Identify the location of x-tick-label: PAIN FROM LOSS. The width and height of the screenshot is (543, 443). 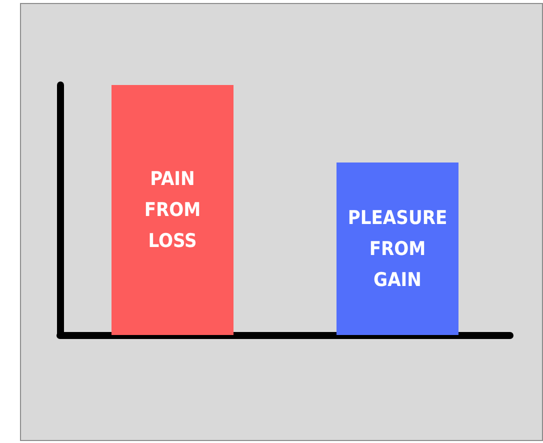
(172, 210).